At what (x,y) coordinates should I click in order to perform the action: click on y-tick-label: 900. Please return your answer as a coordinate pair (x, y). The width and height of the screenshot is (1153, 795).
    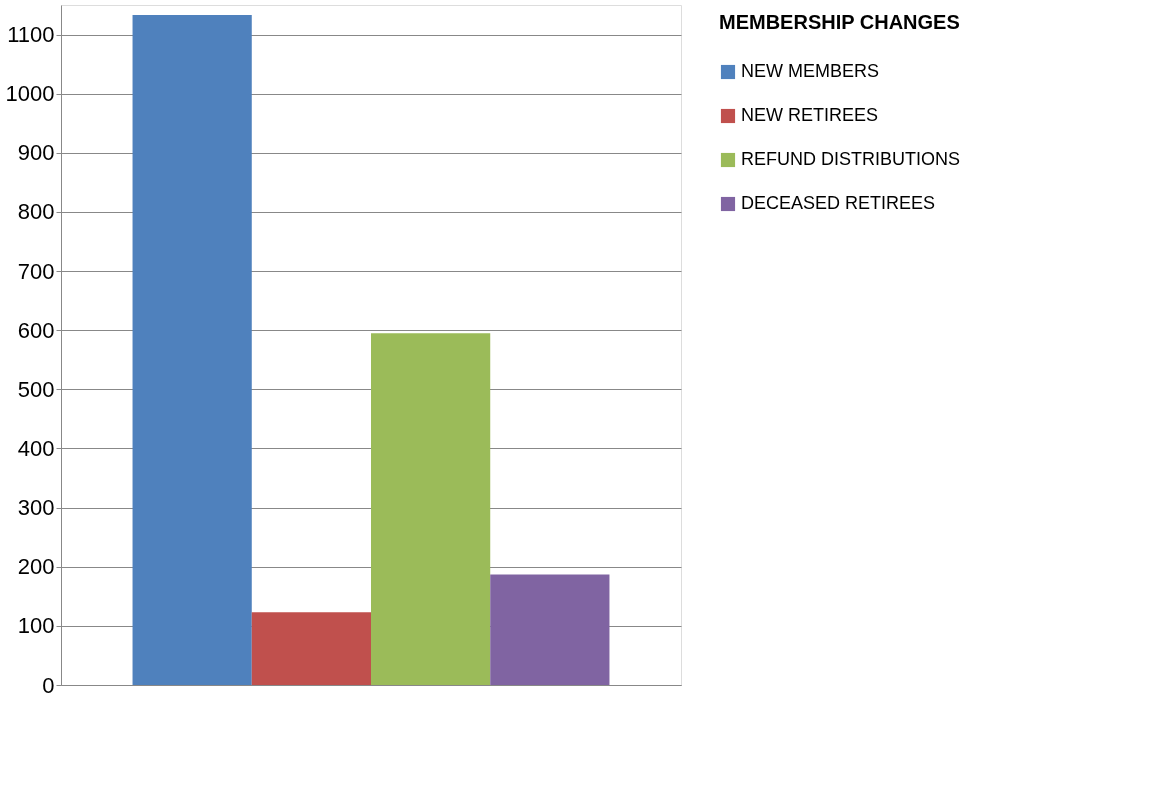
    Looking at the image, I should click on (36, 153).